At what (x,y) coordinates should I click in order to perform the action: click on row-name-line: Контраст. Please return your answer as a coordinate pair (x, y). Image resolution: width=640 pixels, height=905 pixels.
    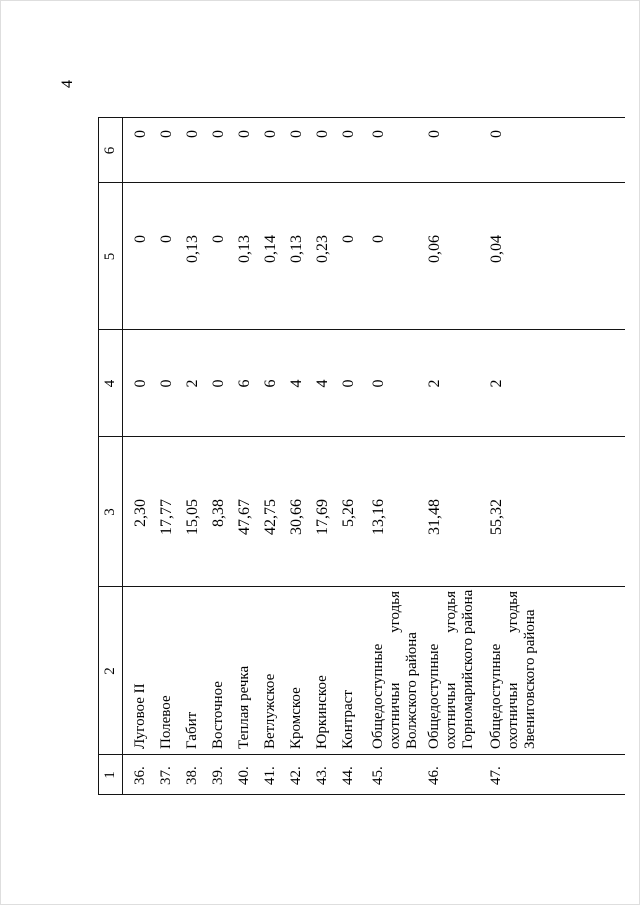
    Looking at the image, I should click on (348, 670).